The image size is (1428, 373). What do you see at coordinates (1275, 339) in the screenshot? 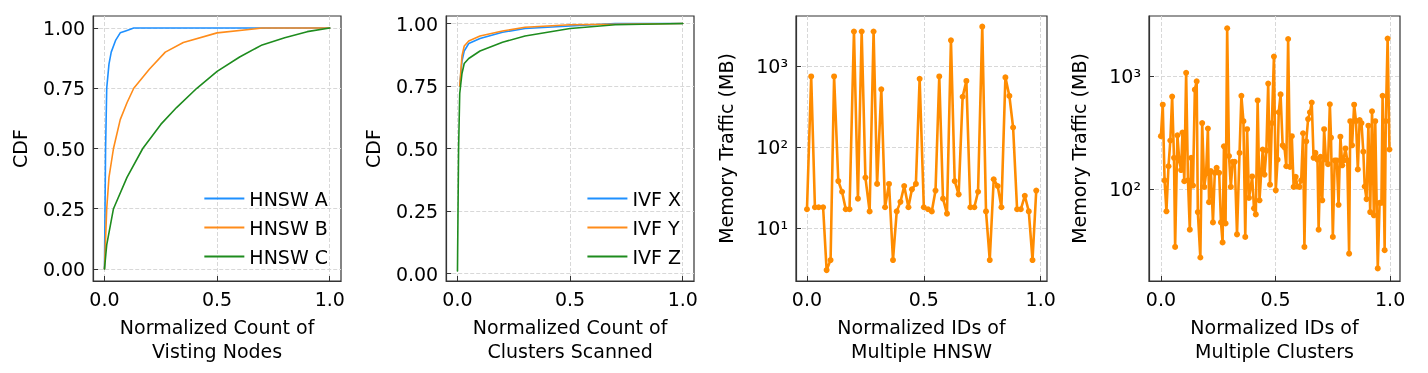
I see `x-axis-title: Normalized IDs of Multiple Clusters` at bounding box center [1275, 339].